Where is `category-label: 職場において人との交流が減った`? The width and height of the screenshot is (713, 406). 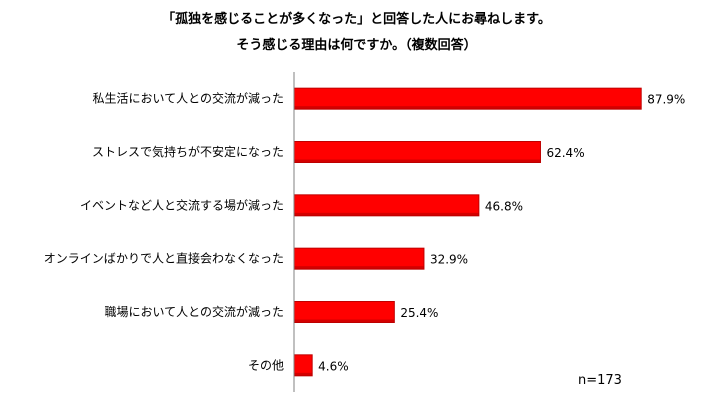 category-label: 職場において人との交流が減った is located at coordinates (194, 311).